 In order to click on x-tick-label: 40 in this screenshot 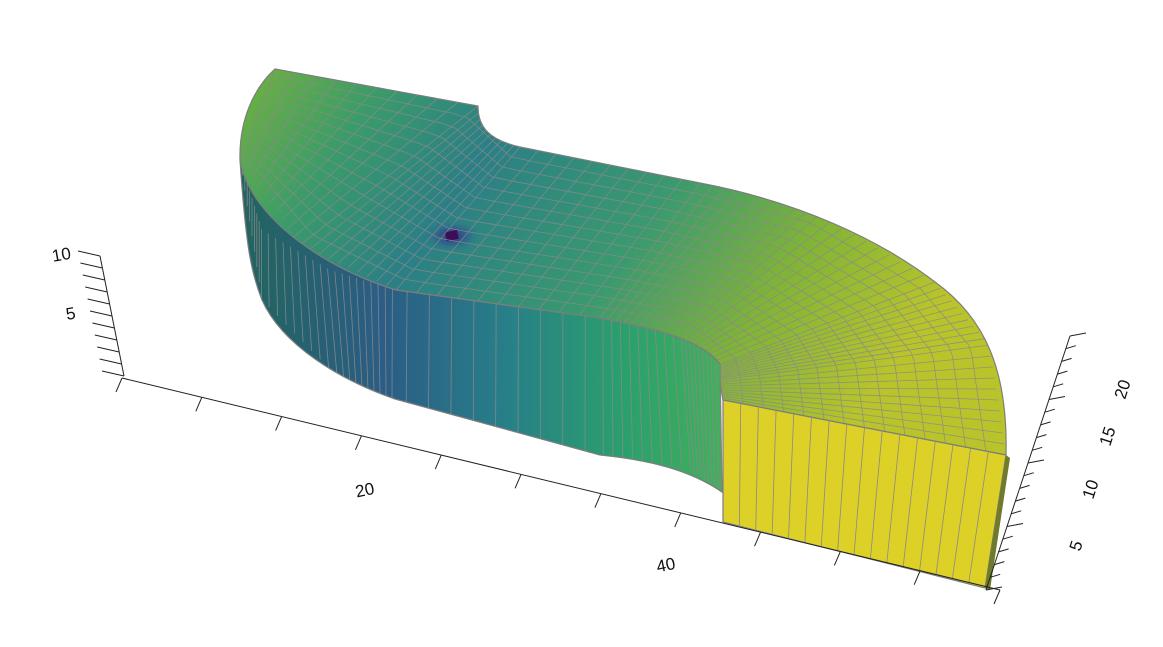, I will do `click(666, 565)`.